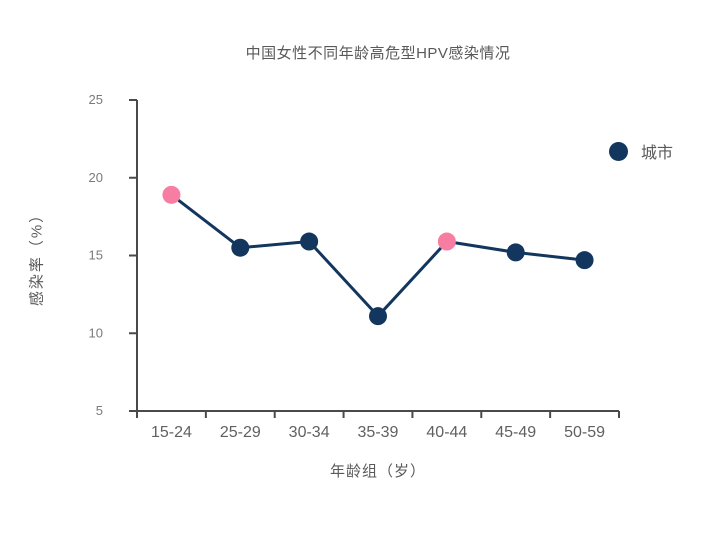  What do you see at coordinates (96, 332) in the screenshot?
I see `y-tick-label: 10` at bounding box center [96, 332].